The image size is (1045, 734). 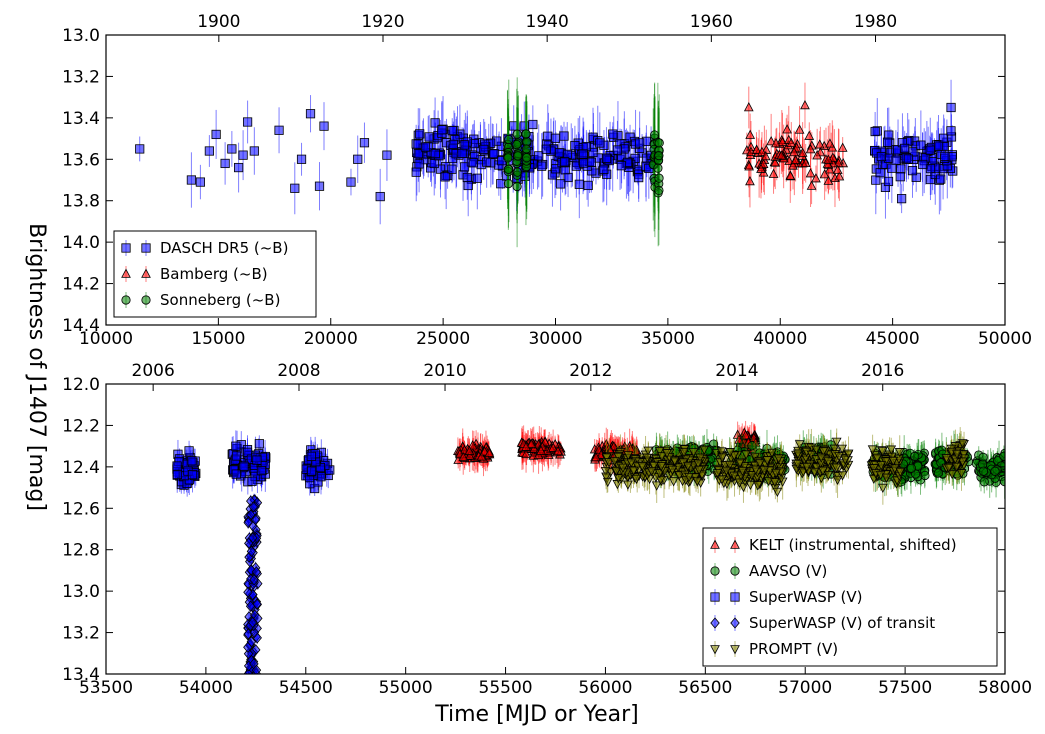 I want to click on top-tick-label: 1900, so click(x=218, y=22).